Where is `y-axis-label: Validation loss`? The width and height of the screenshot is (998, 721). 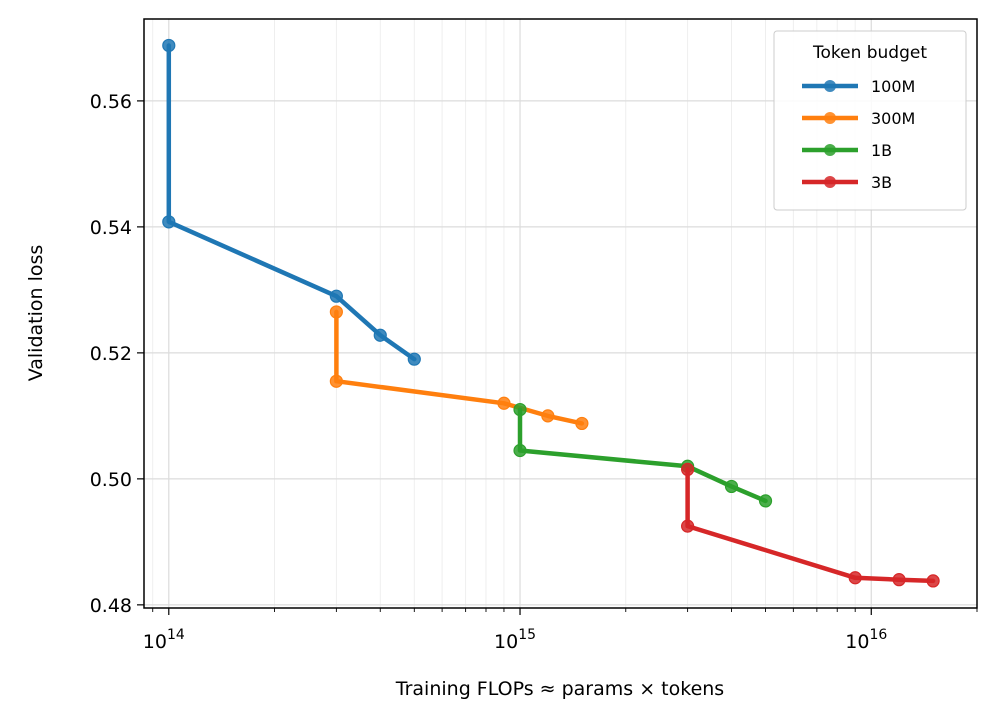 y-axis-label: Validation loss is located at coordinates (36, 313).